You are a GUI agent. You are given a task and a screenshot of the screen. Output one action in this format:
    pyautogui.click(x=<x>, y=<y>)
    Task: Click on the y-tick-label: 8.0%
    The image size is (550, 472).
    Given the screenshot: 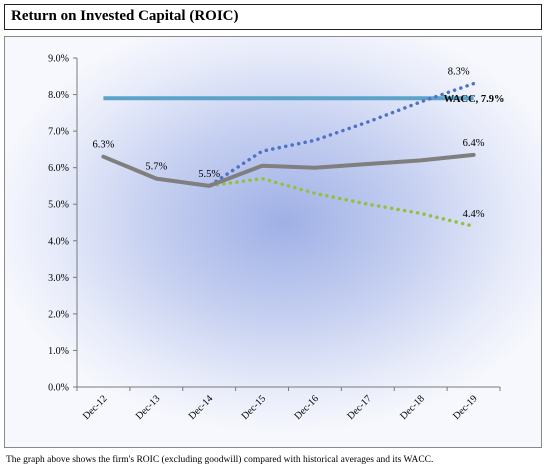 What is the action you would take?
    pyautogui.click(x=58, y=95)
    